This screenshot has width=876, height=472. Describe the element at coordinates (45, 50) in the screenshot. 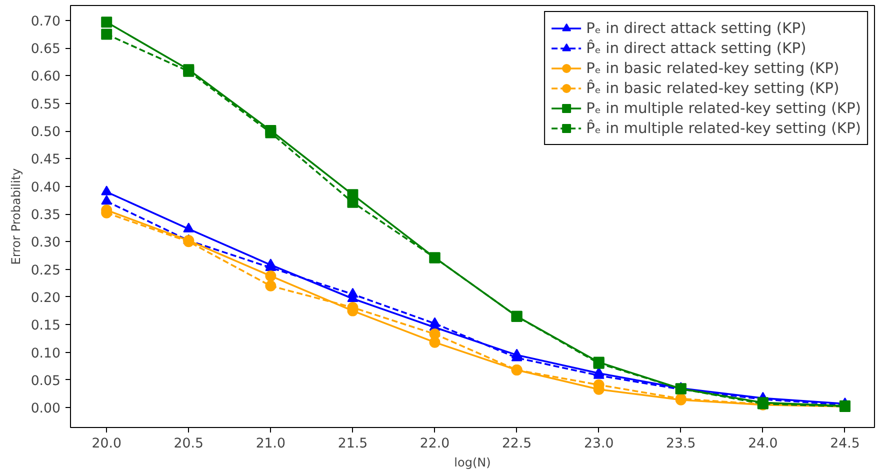

I see `y-tick-label: 0.65` at that location.